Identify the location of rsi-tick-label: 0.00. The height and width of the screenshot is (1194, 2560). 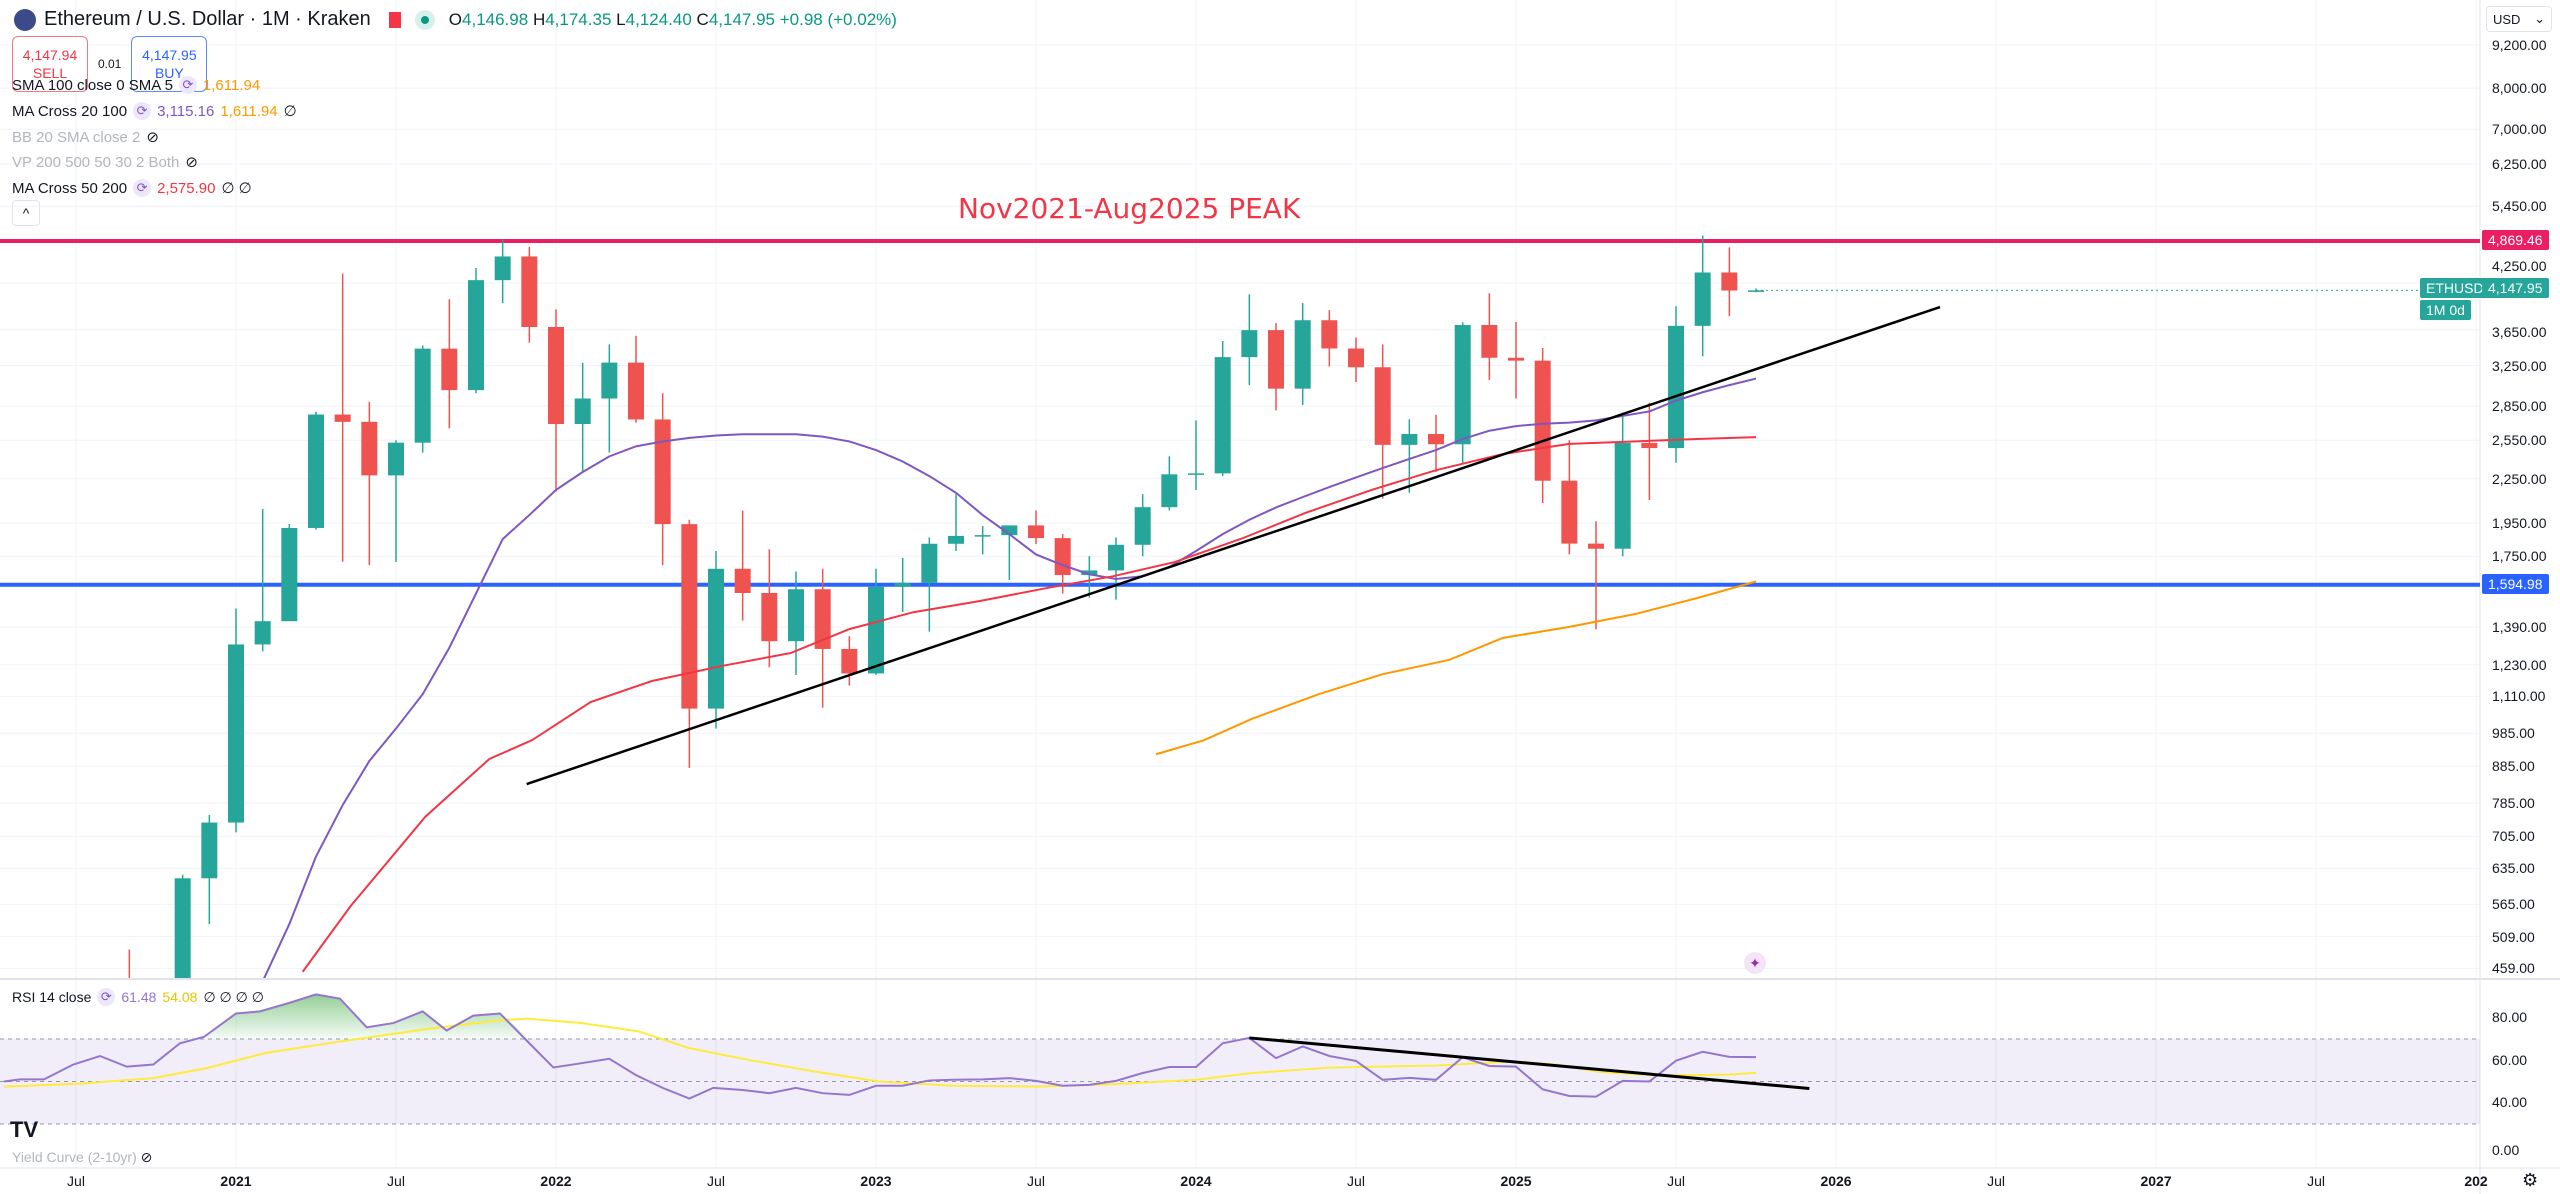
(2506, 1150).